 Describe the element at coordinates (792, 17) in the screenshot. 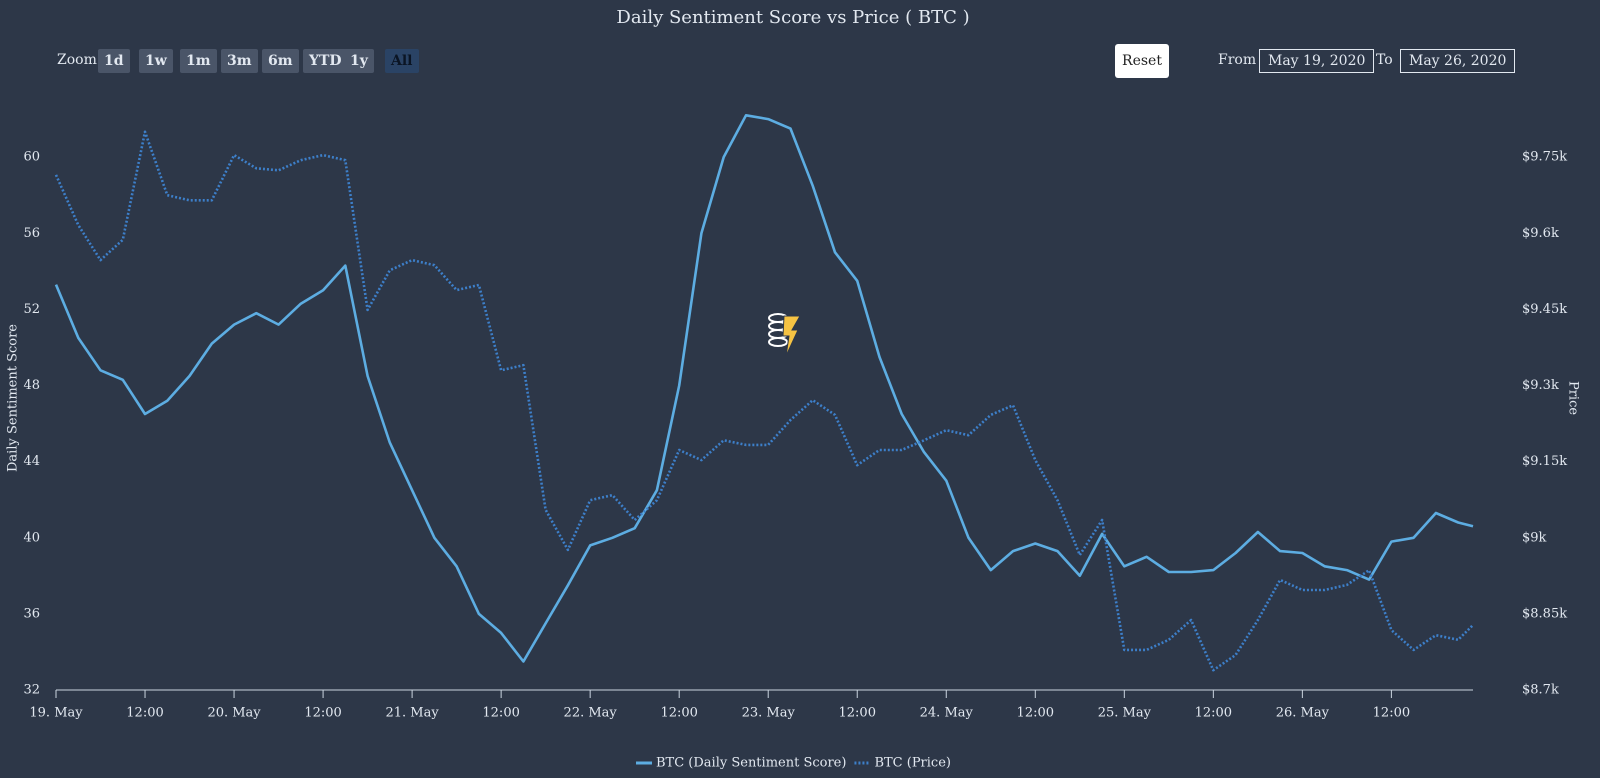

I see `chart-title: Daily Sentiment Score vs Price ( BTC )` at that location.